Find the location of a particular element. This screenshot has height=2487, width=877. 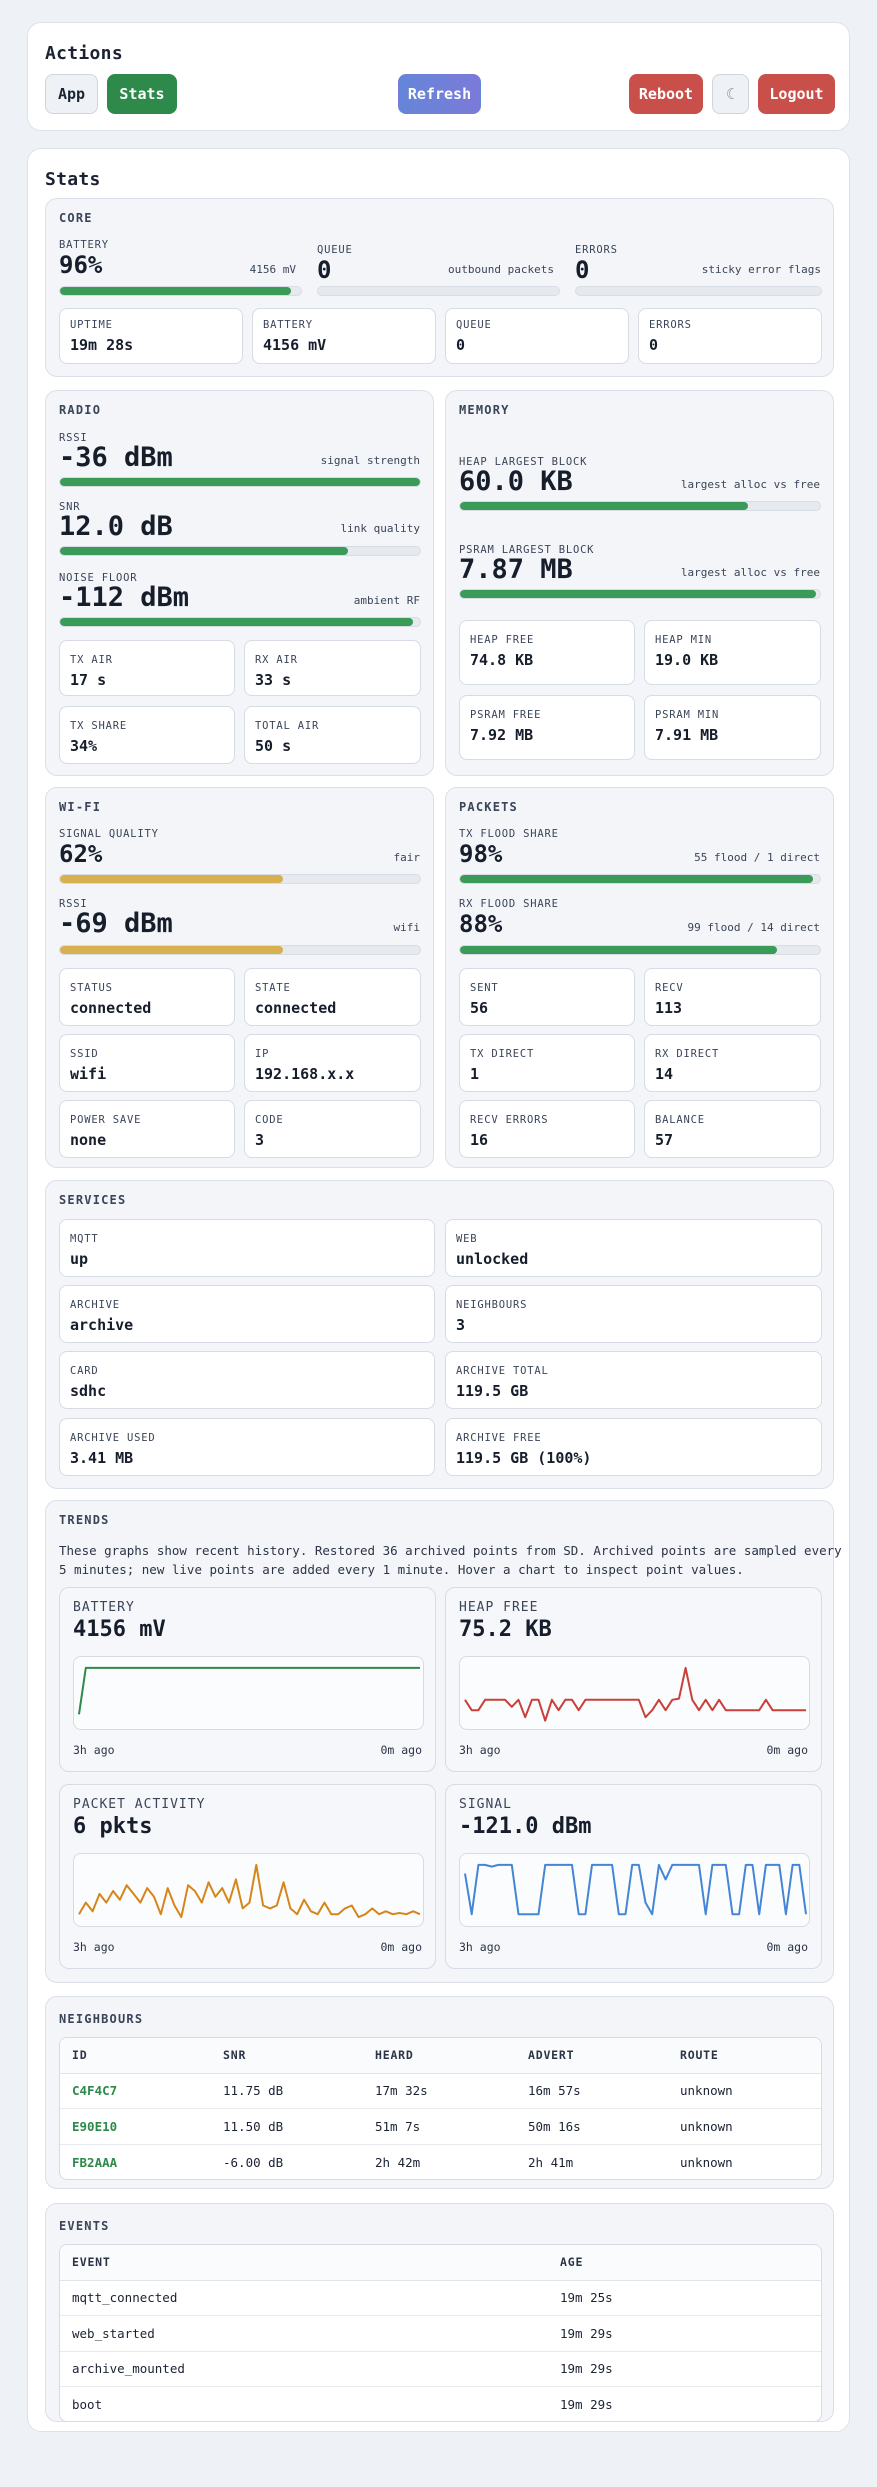

core-battery-fill is located at coordinates (176, 291).